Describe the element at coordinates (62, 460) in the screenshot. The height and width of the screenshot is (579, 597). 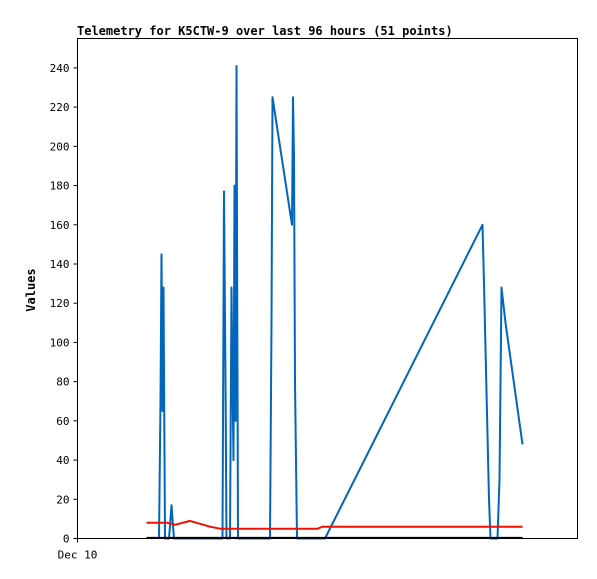
I see `y-tick-label: 40` at that location.